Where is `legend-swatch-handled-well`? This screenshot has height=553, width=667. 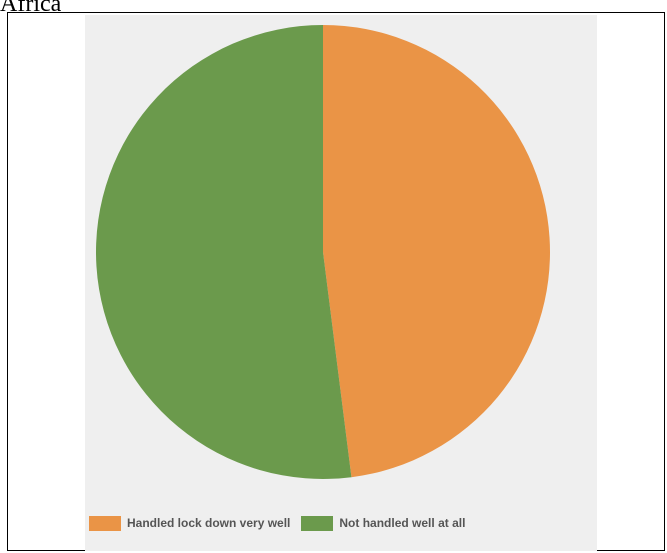
legend-swatch-handled-well is located at coordinates (105, 523).